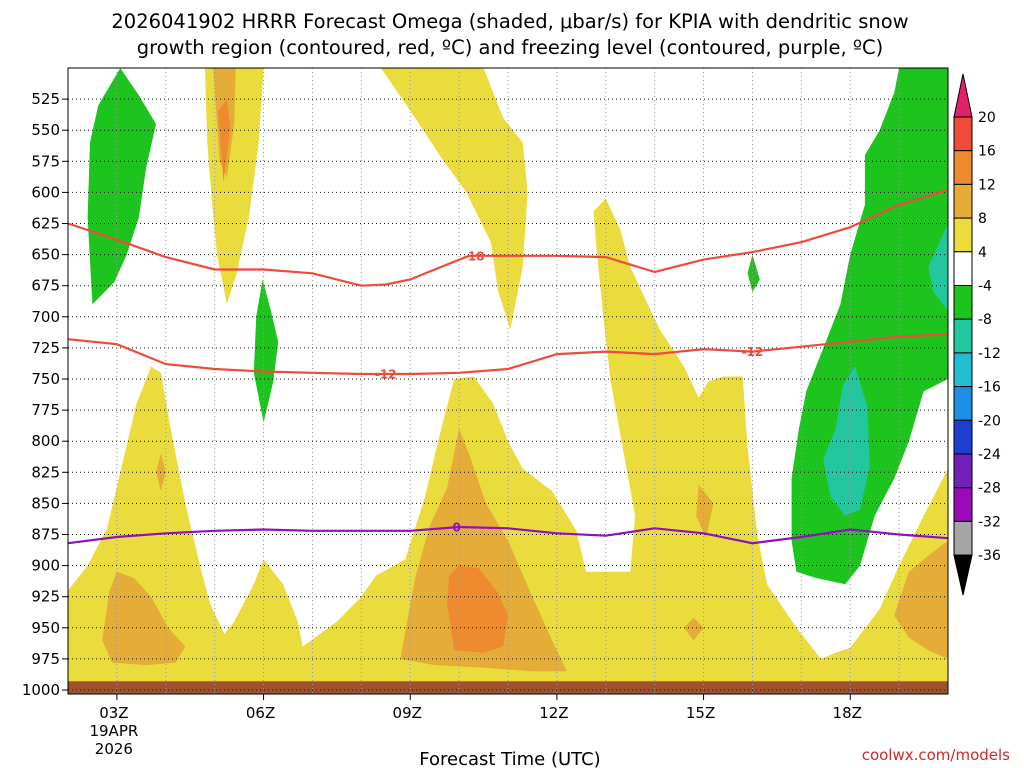  What do you see at coordinates (45, 130) in the screenshot?
I see `y-tick-label-550: 550` at bounding box center [45, 130].